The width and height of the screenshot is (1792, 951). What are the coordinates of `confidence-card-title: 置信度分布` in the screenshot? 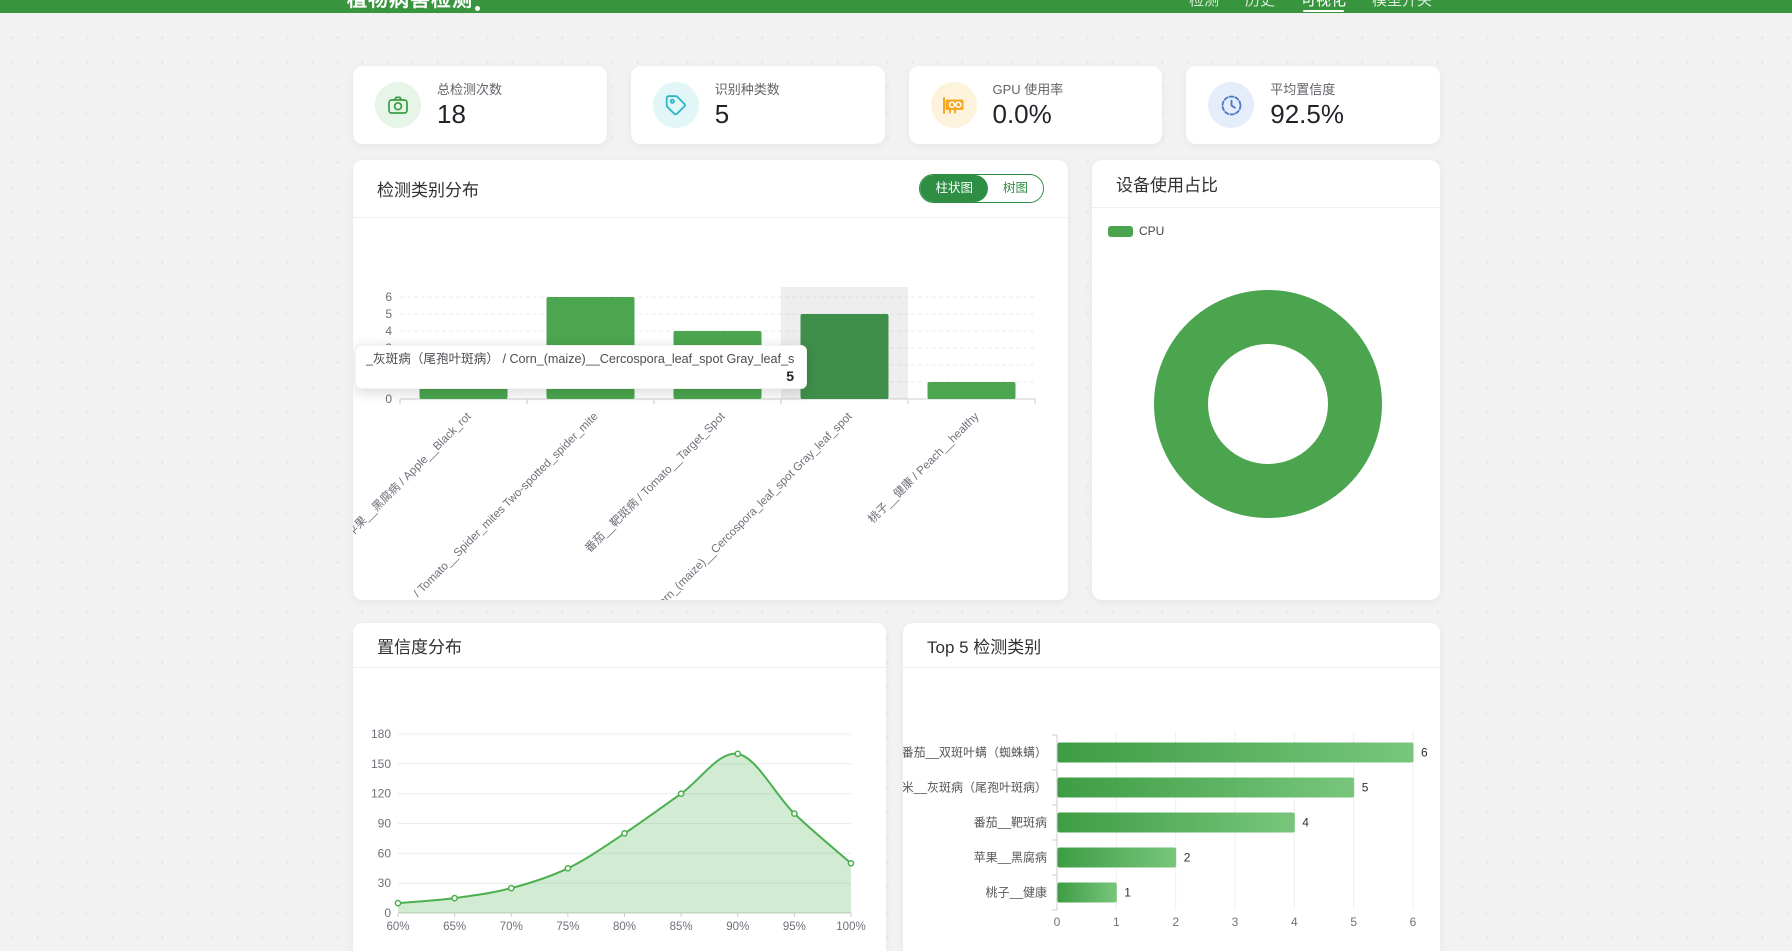 It's located at (419, 647).